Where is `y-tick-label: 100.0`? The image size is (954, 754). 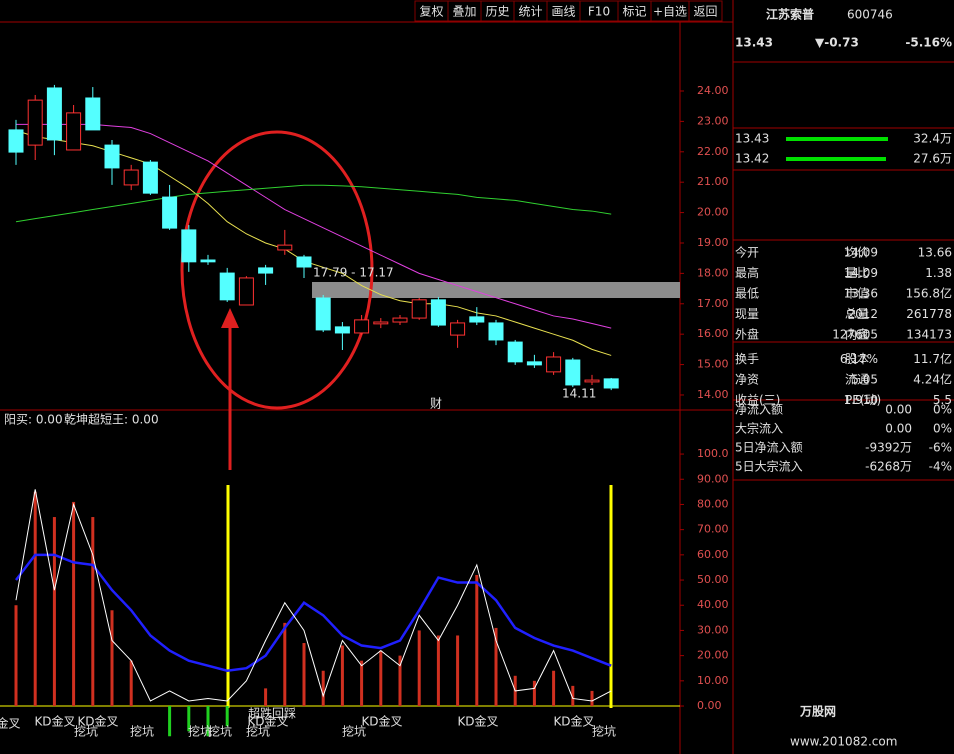
y-tick-label: 100.0 is located at coordinates (713, 453).